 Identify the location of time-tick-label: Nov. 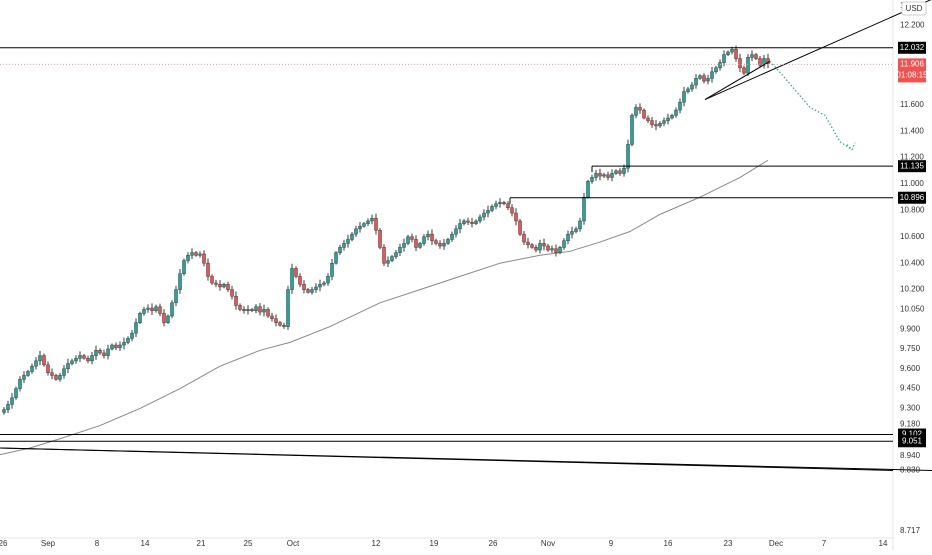
(548, 543).